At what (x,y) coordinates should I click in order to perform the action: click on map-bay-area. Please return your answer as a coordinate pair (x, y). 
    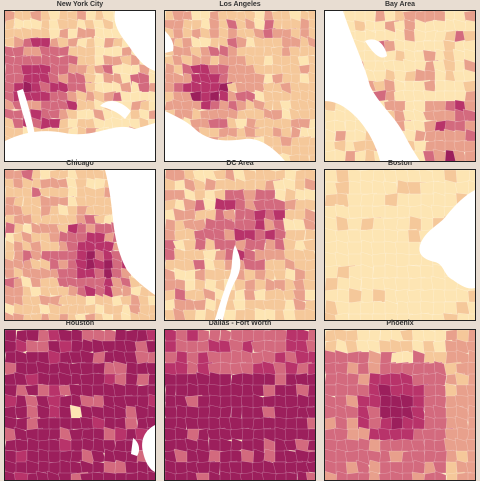
    Looking at the image, I should click on (400, 86).